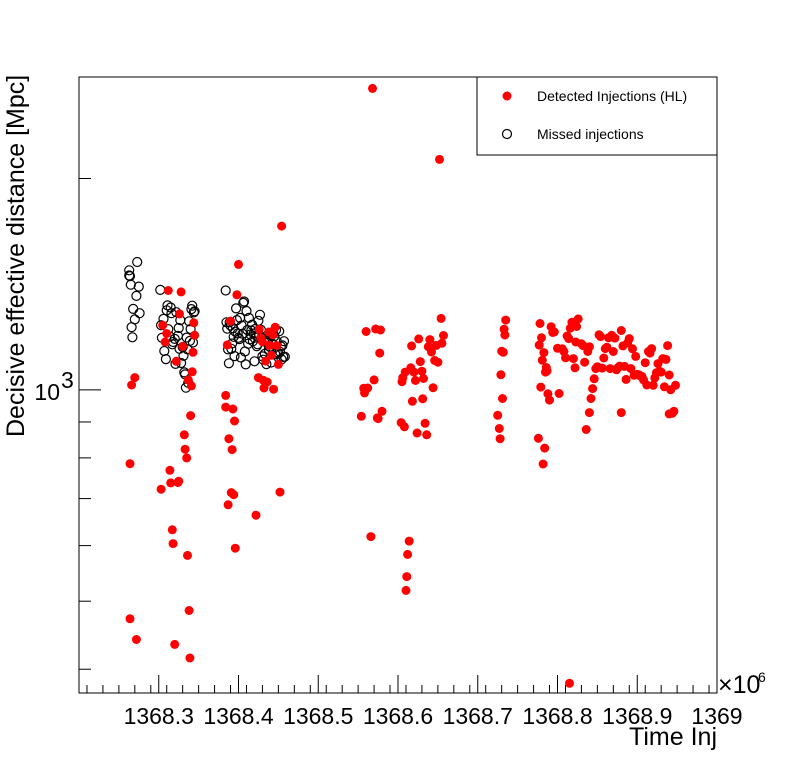  I want to click on x-tick-label: 1368.7, so click(478, 716).